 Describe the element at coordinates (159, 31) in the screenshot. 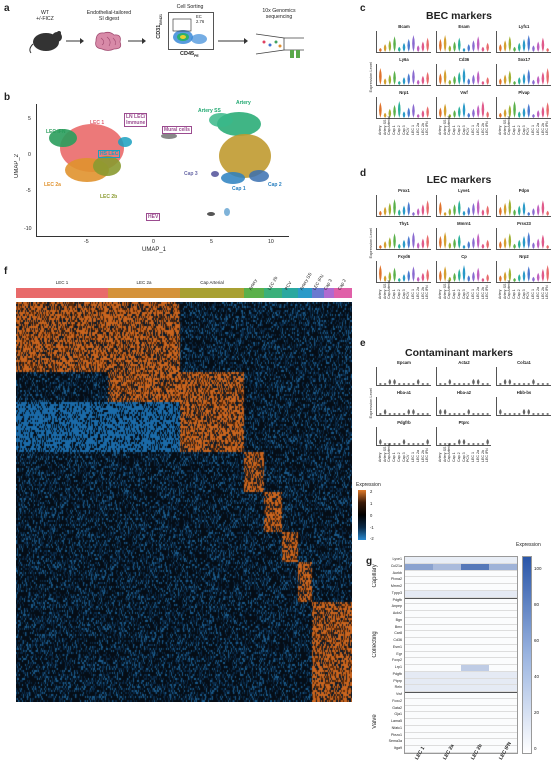

I see `facs-y-axis: CD31` at that location.